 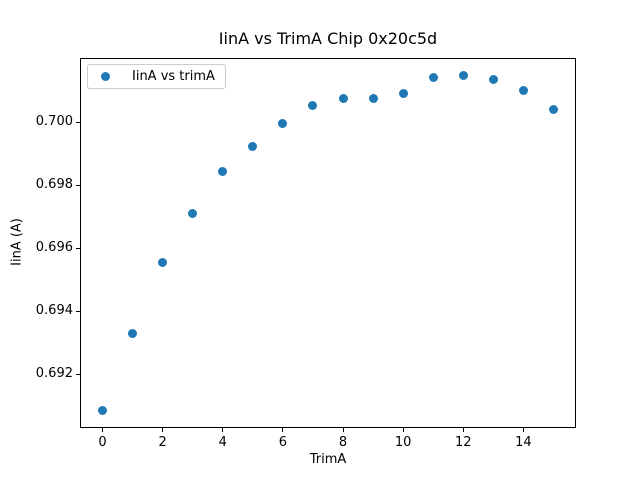 I want to click on y-tick-label: 0.692, so click(x=54, y=374).